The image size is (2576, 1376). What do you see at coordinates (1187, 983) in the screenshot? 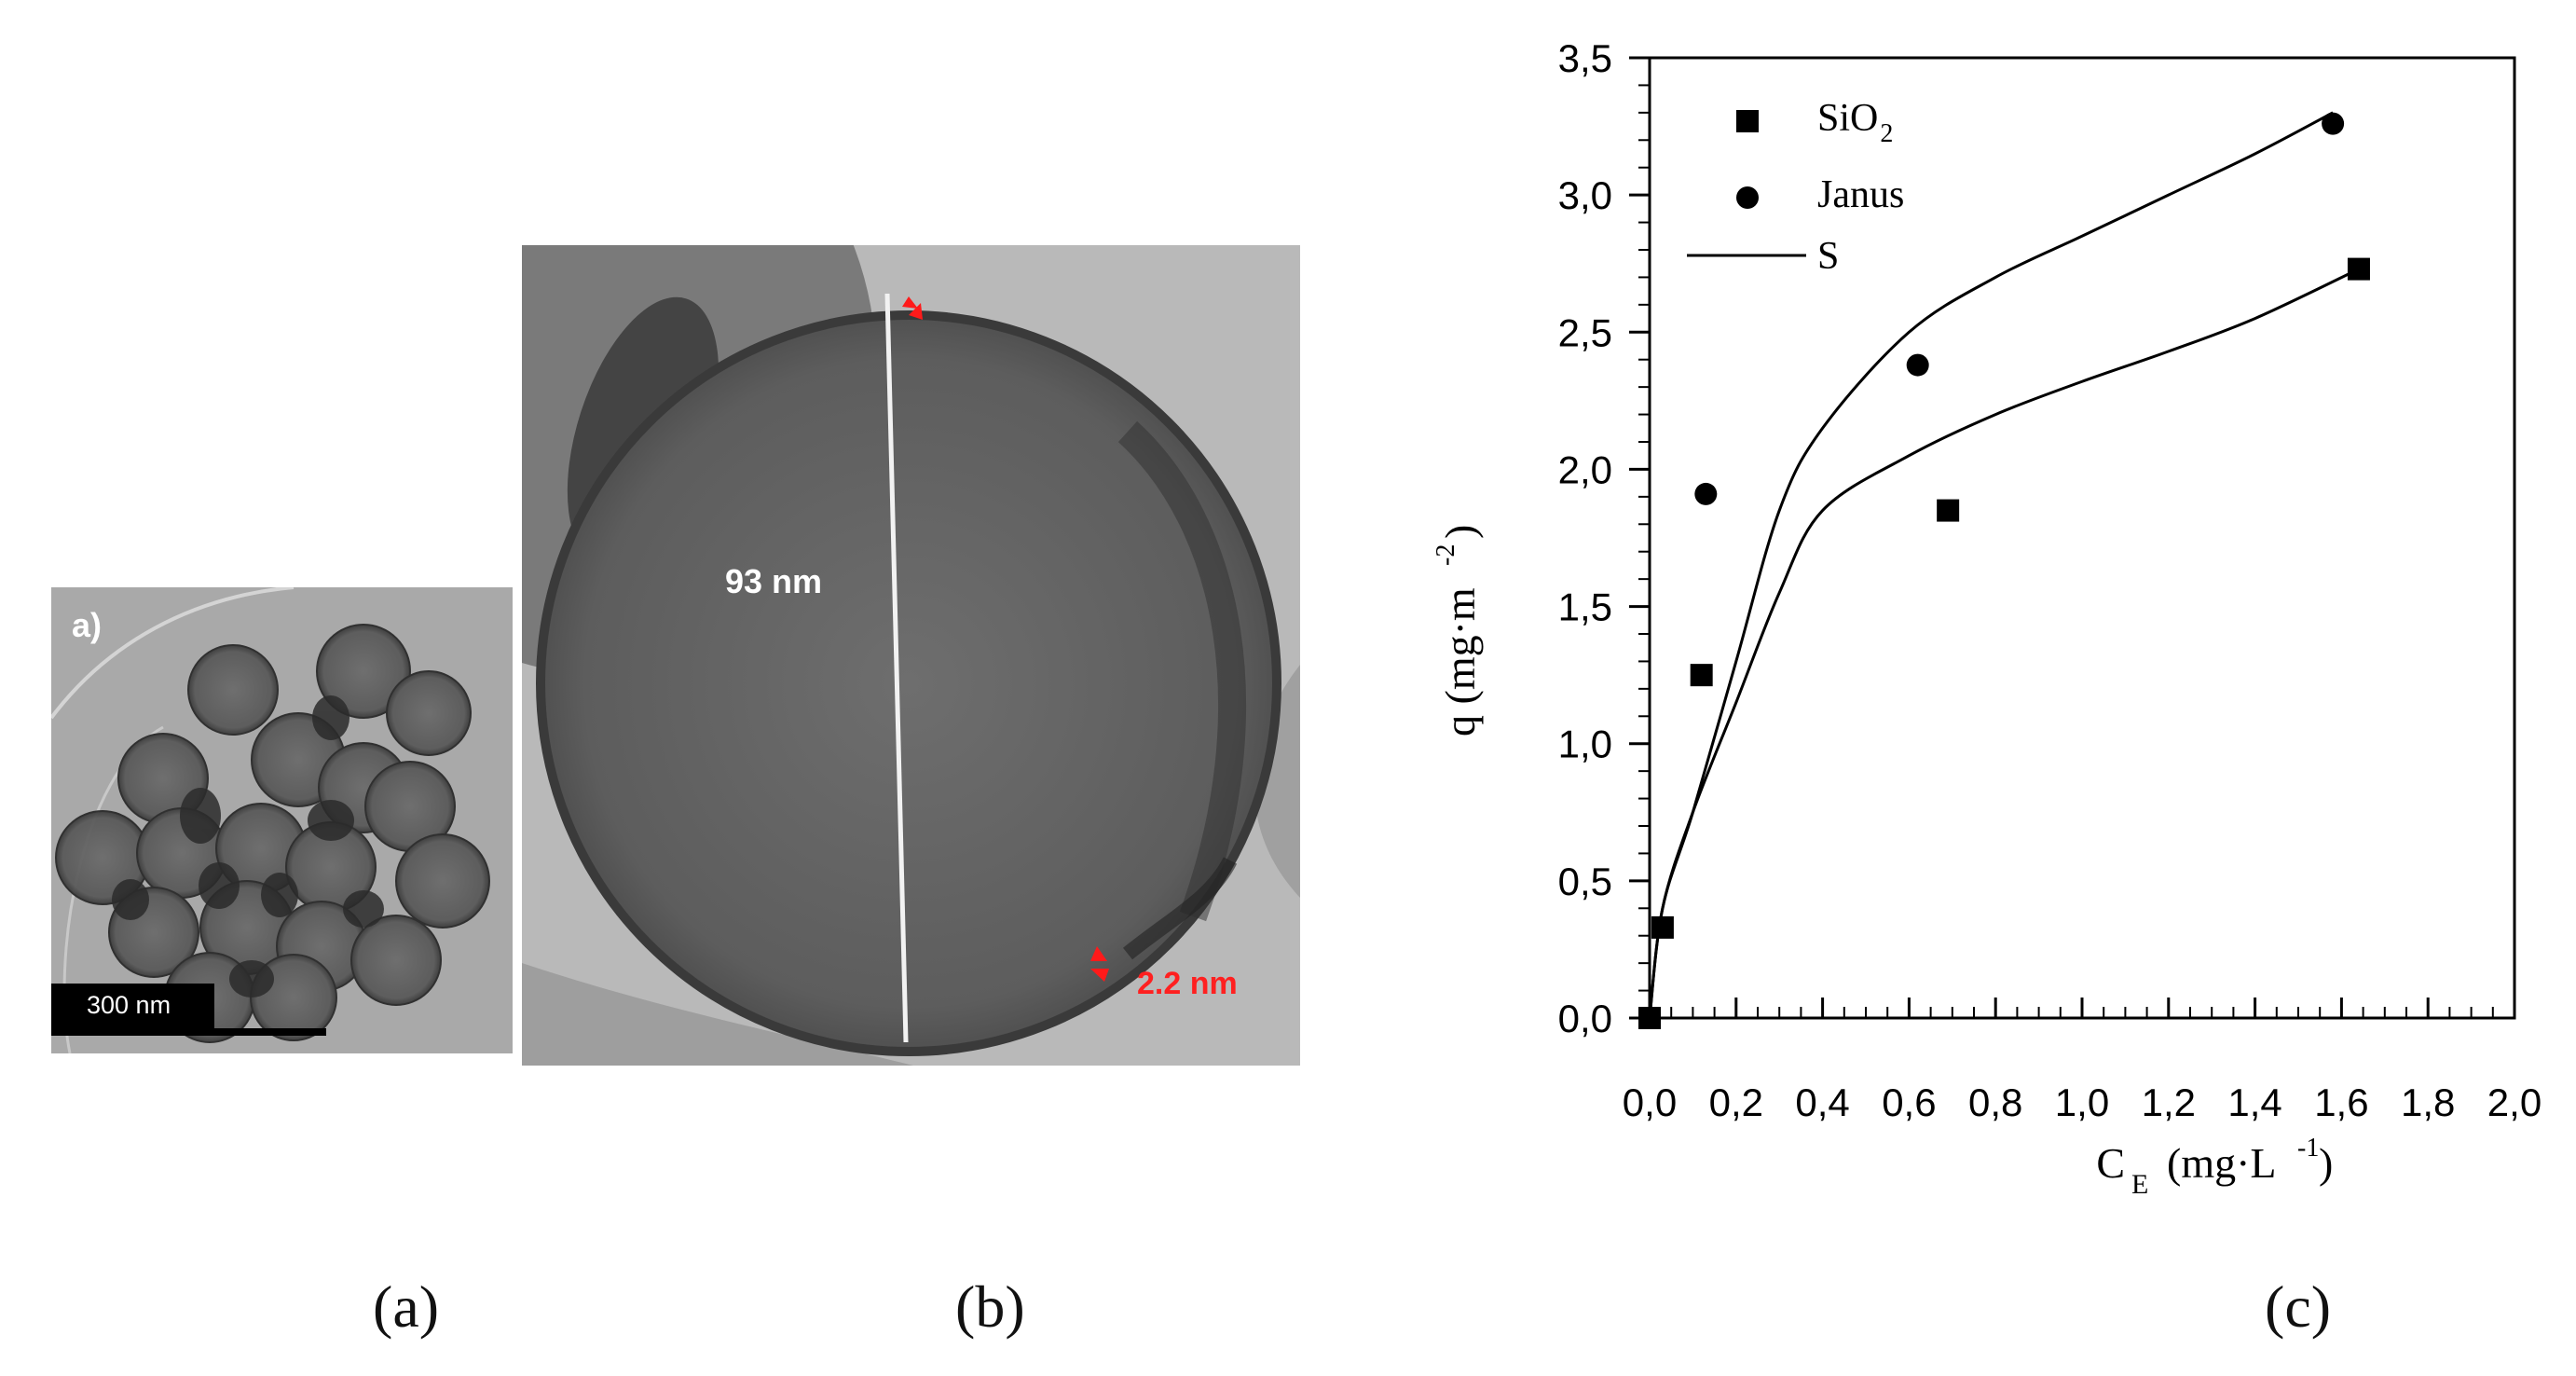
I see `shell-thickness-label: 2.2 nm` at bounding box center [1187, 983].